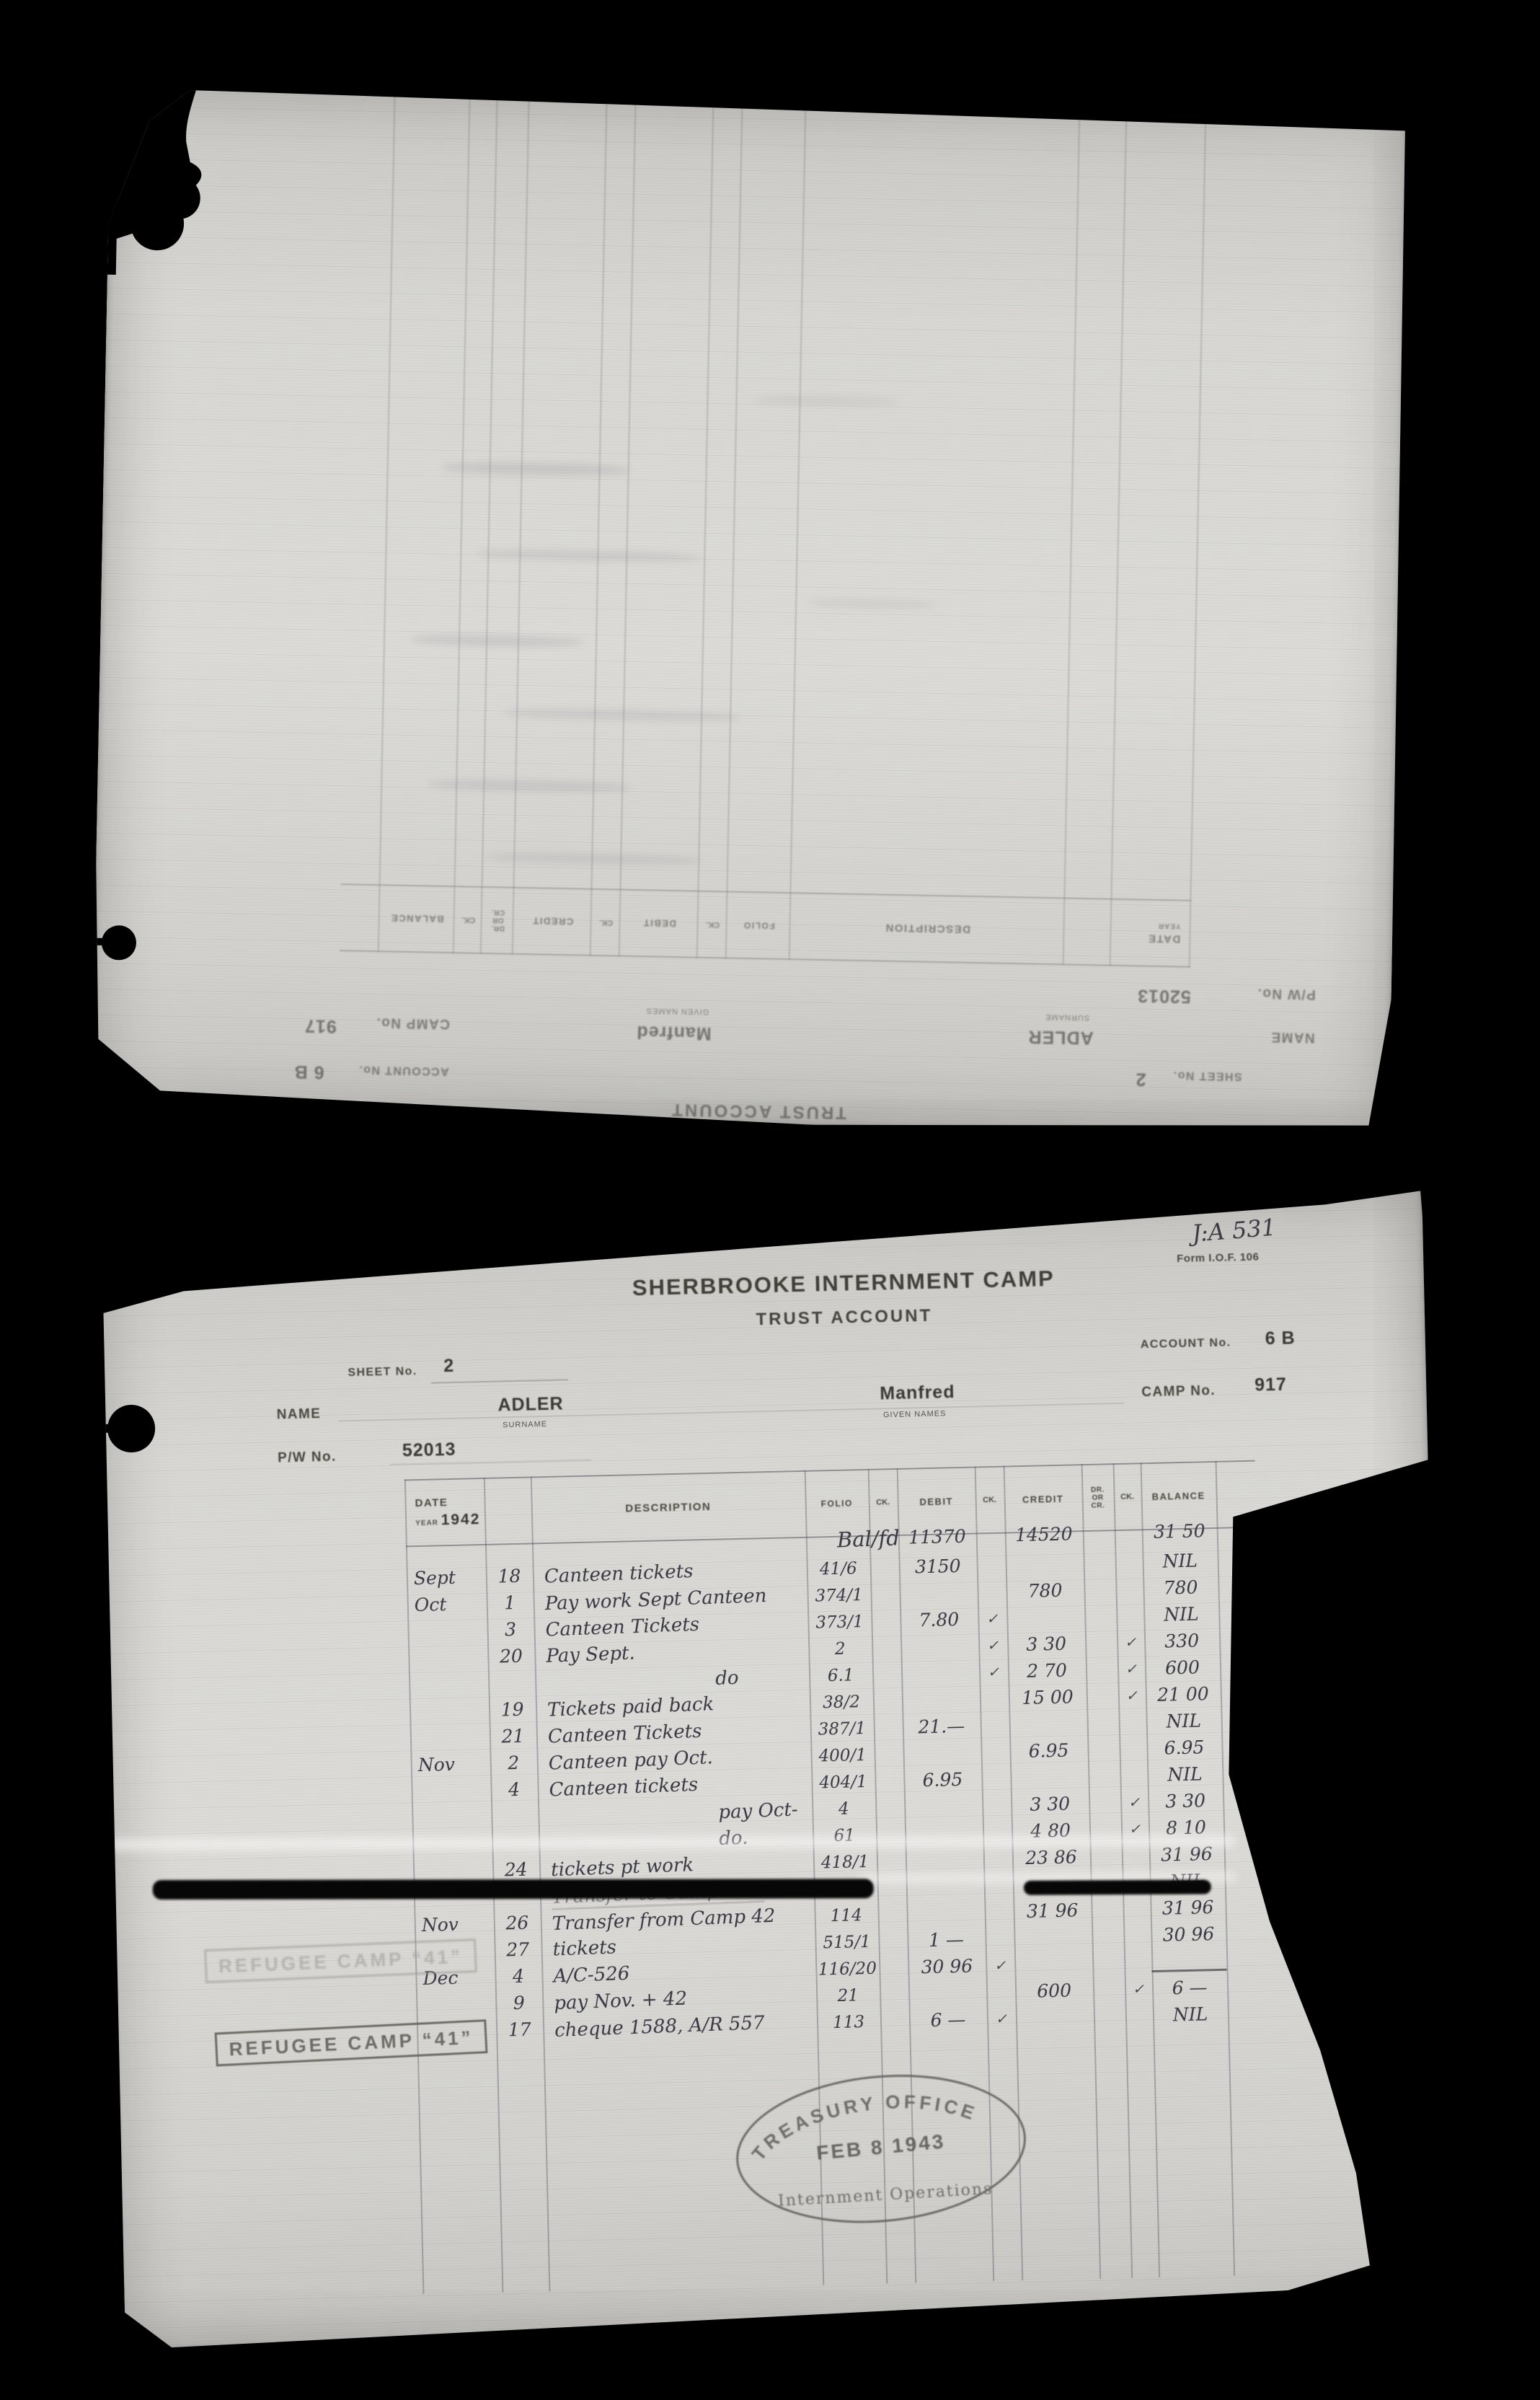 This screenshot has height=2400, width=1540. Describe the element at coordinates (727, 1678) in the screenshot. I see `cell-description: do` at that location.